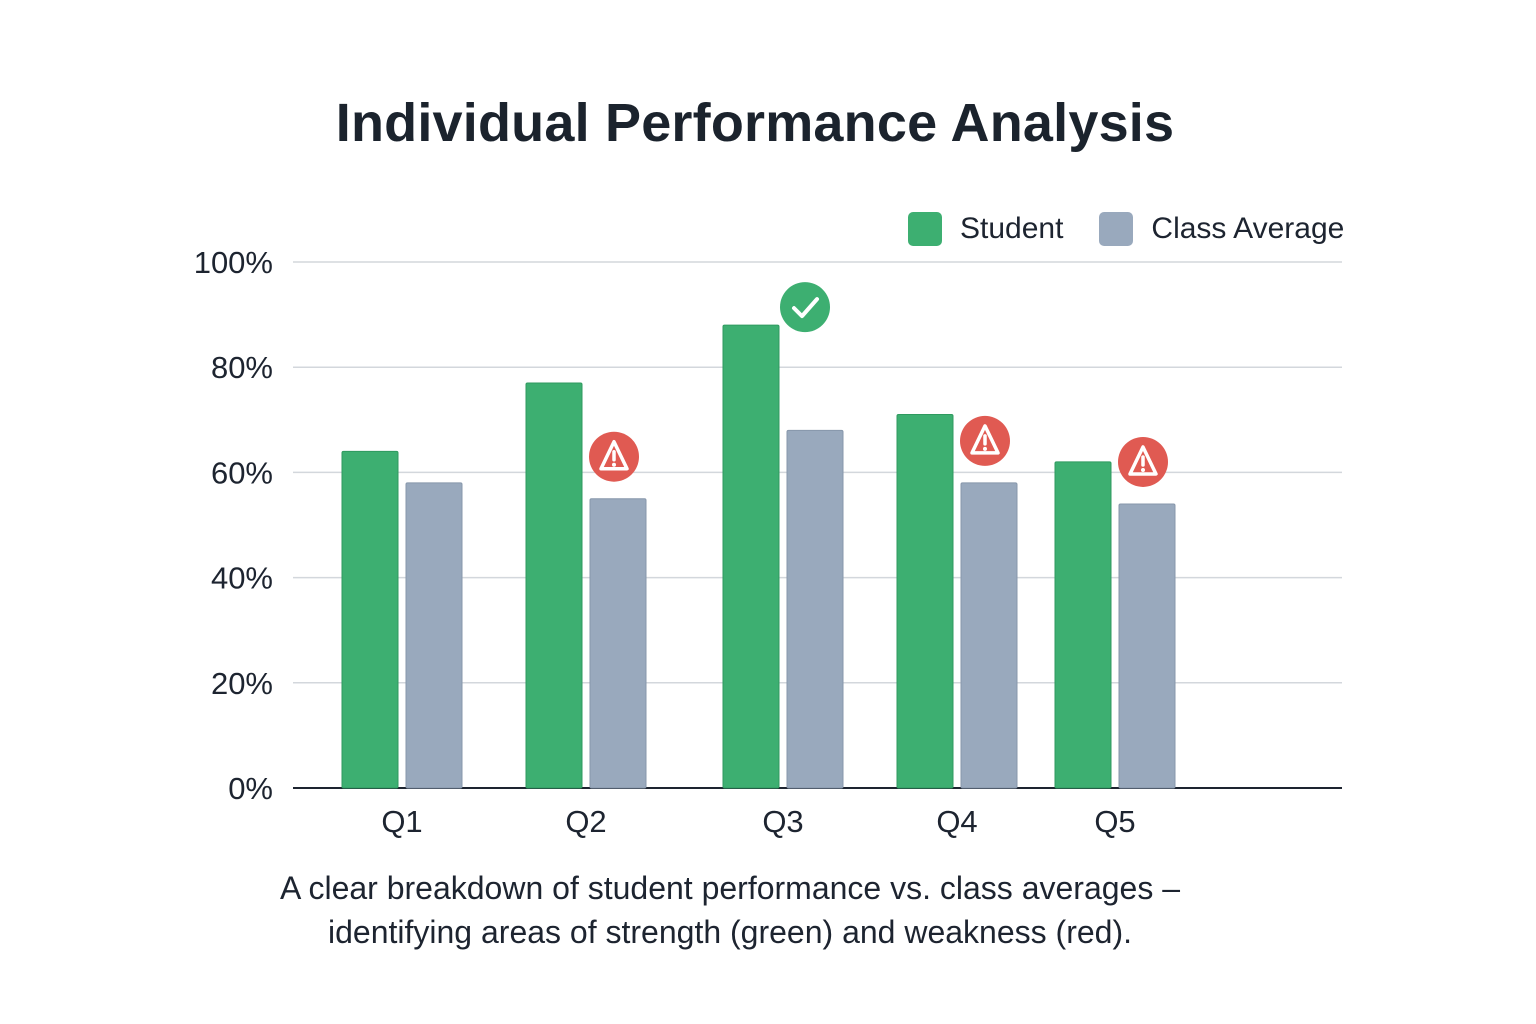  Describe the element at coordinates (815, 609) in the screenshot. I see `bar-class-average-q3` at that location.